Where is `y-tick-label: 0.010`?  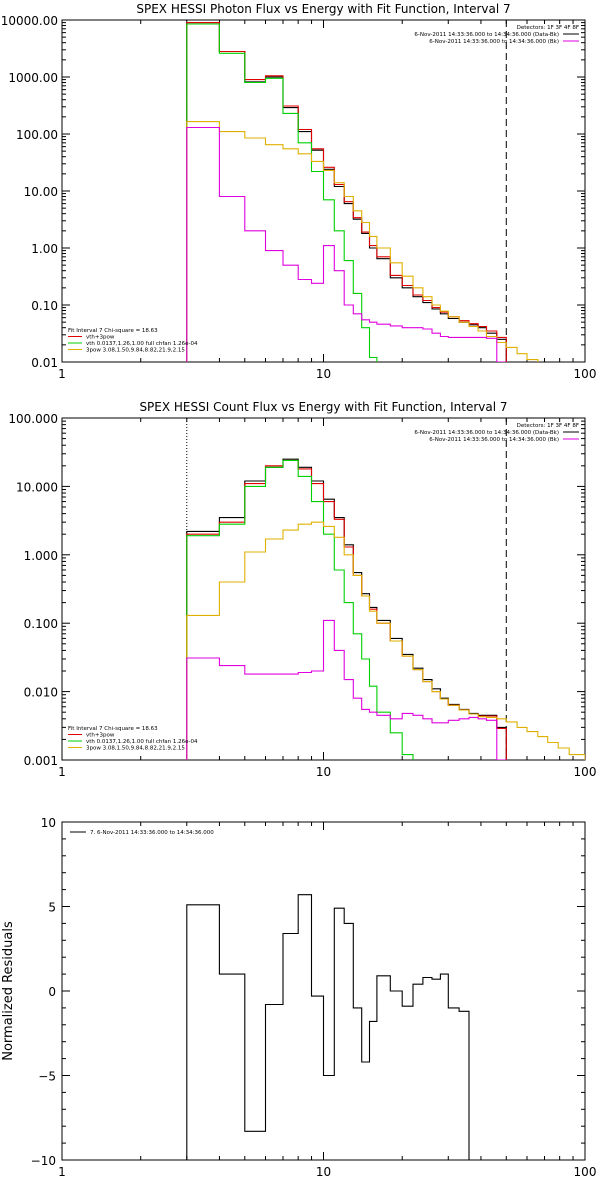
y-tick-label: 0.010 is located at coordinates (41, 693).